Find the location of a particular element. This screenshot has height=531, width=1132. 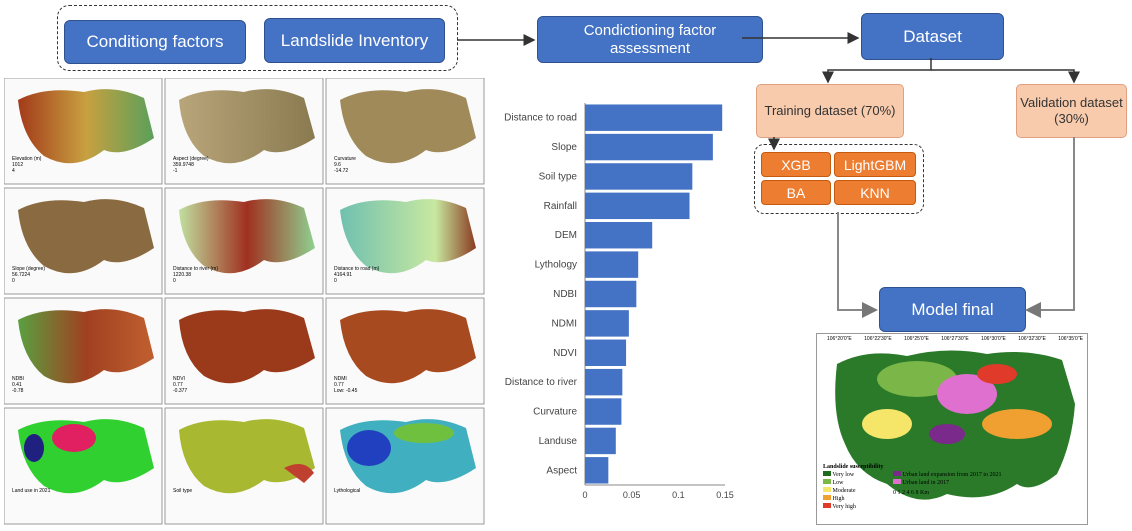

map-caption-value: Low: -0.45 is located at coordinates (346, 391).